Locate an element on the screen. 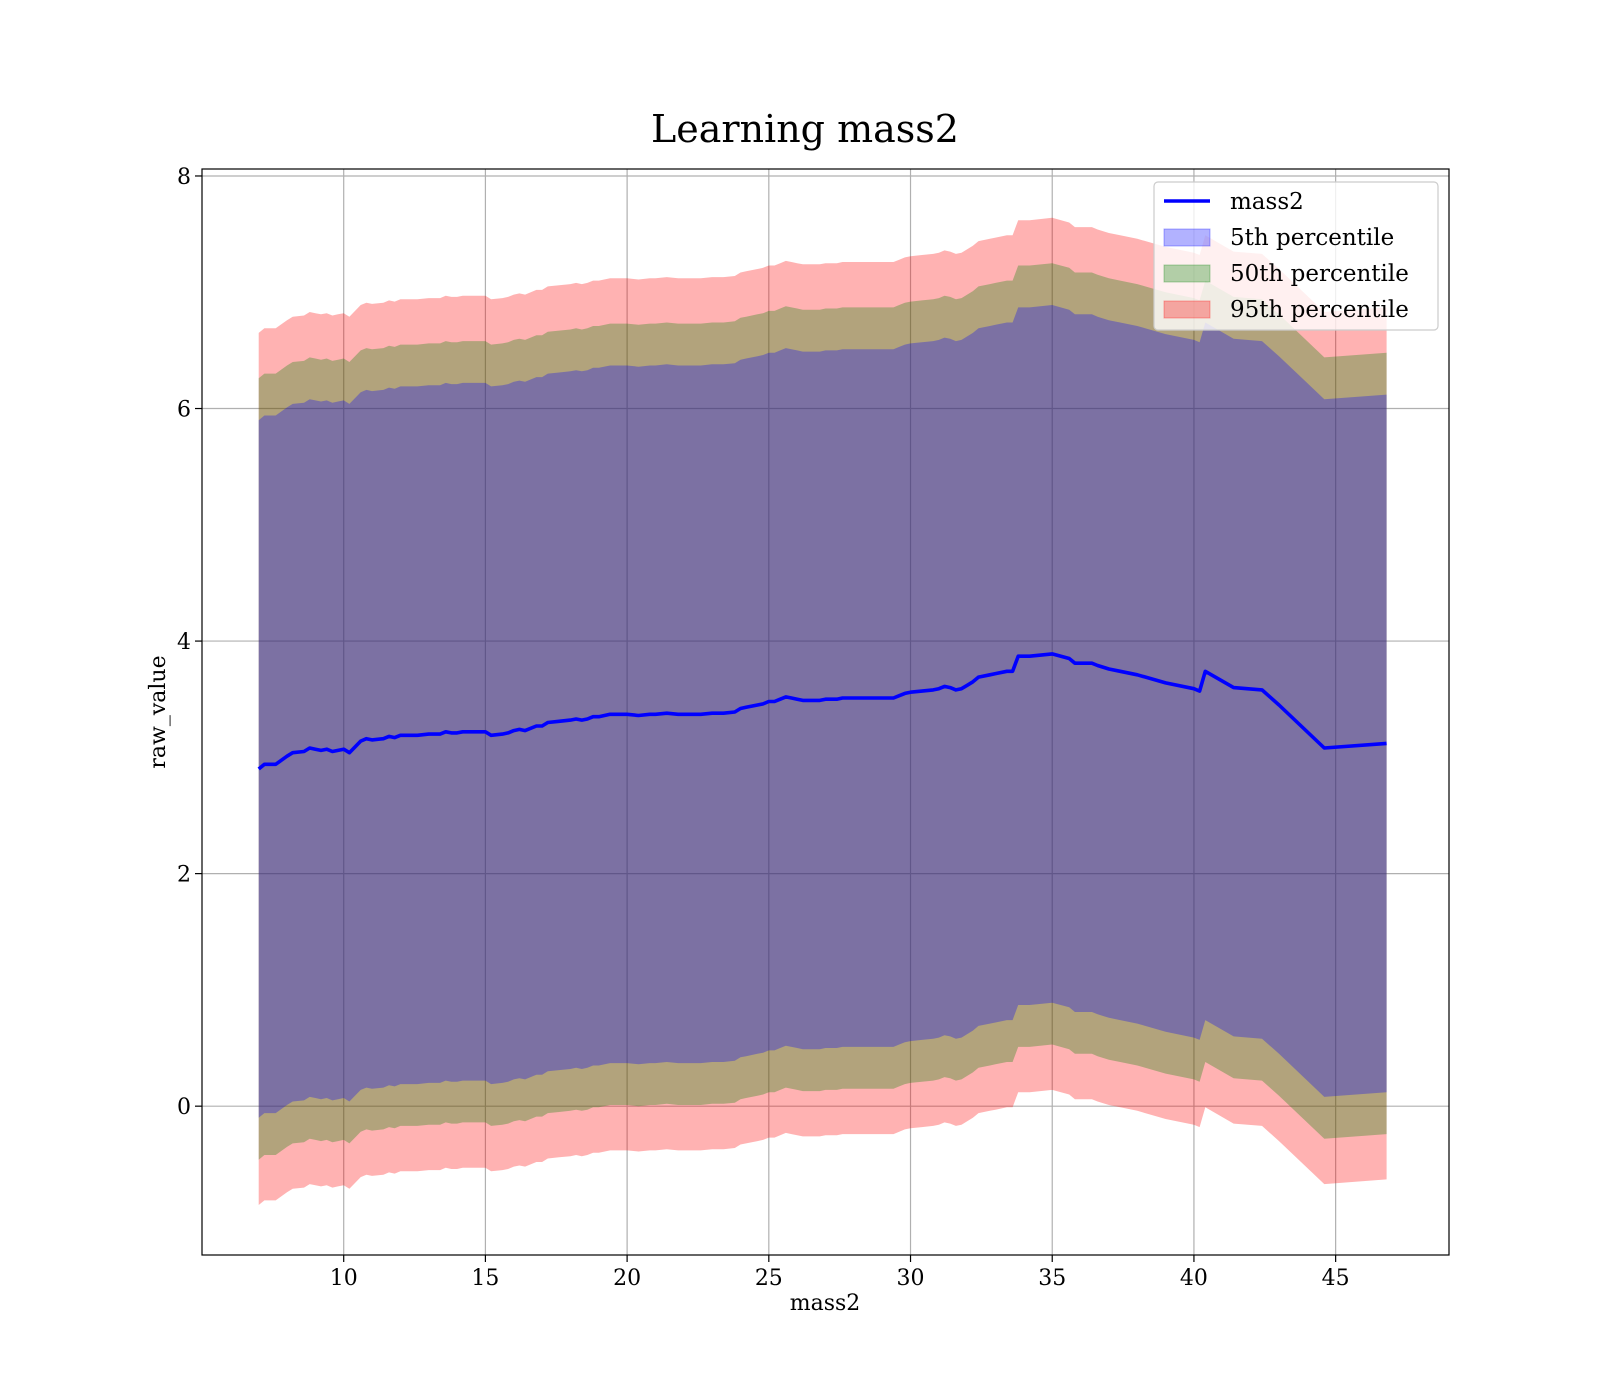 Image resolution: width=1600 pixels, height=1400 pixels. y-tick-label: 4 is located at coordinates (184, 642).